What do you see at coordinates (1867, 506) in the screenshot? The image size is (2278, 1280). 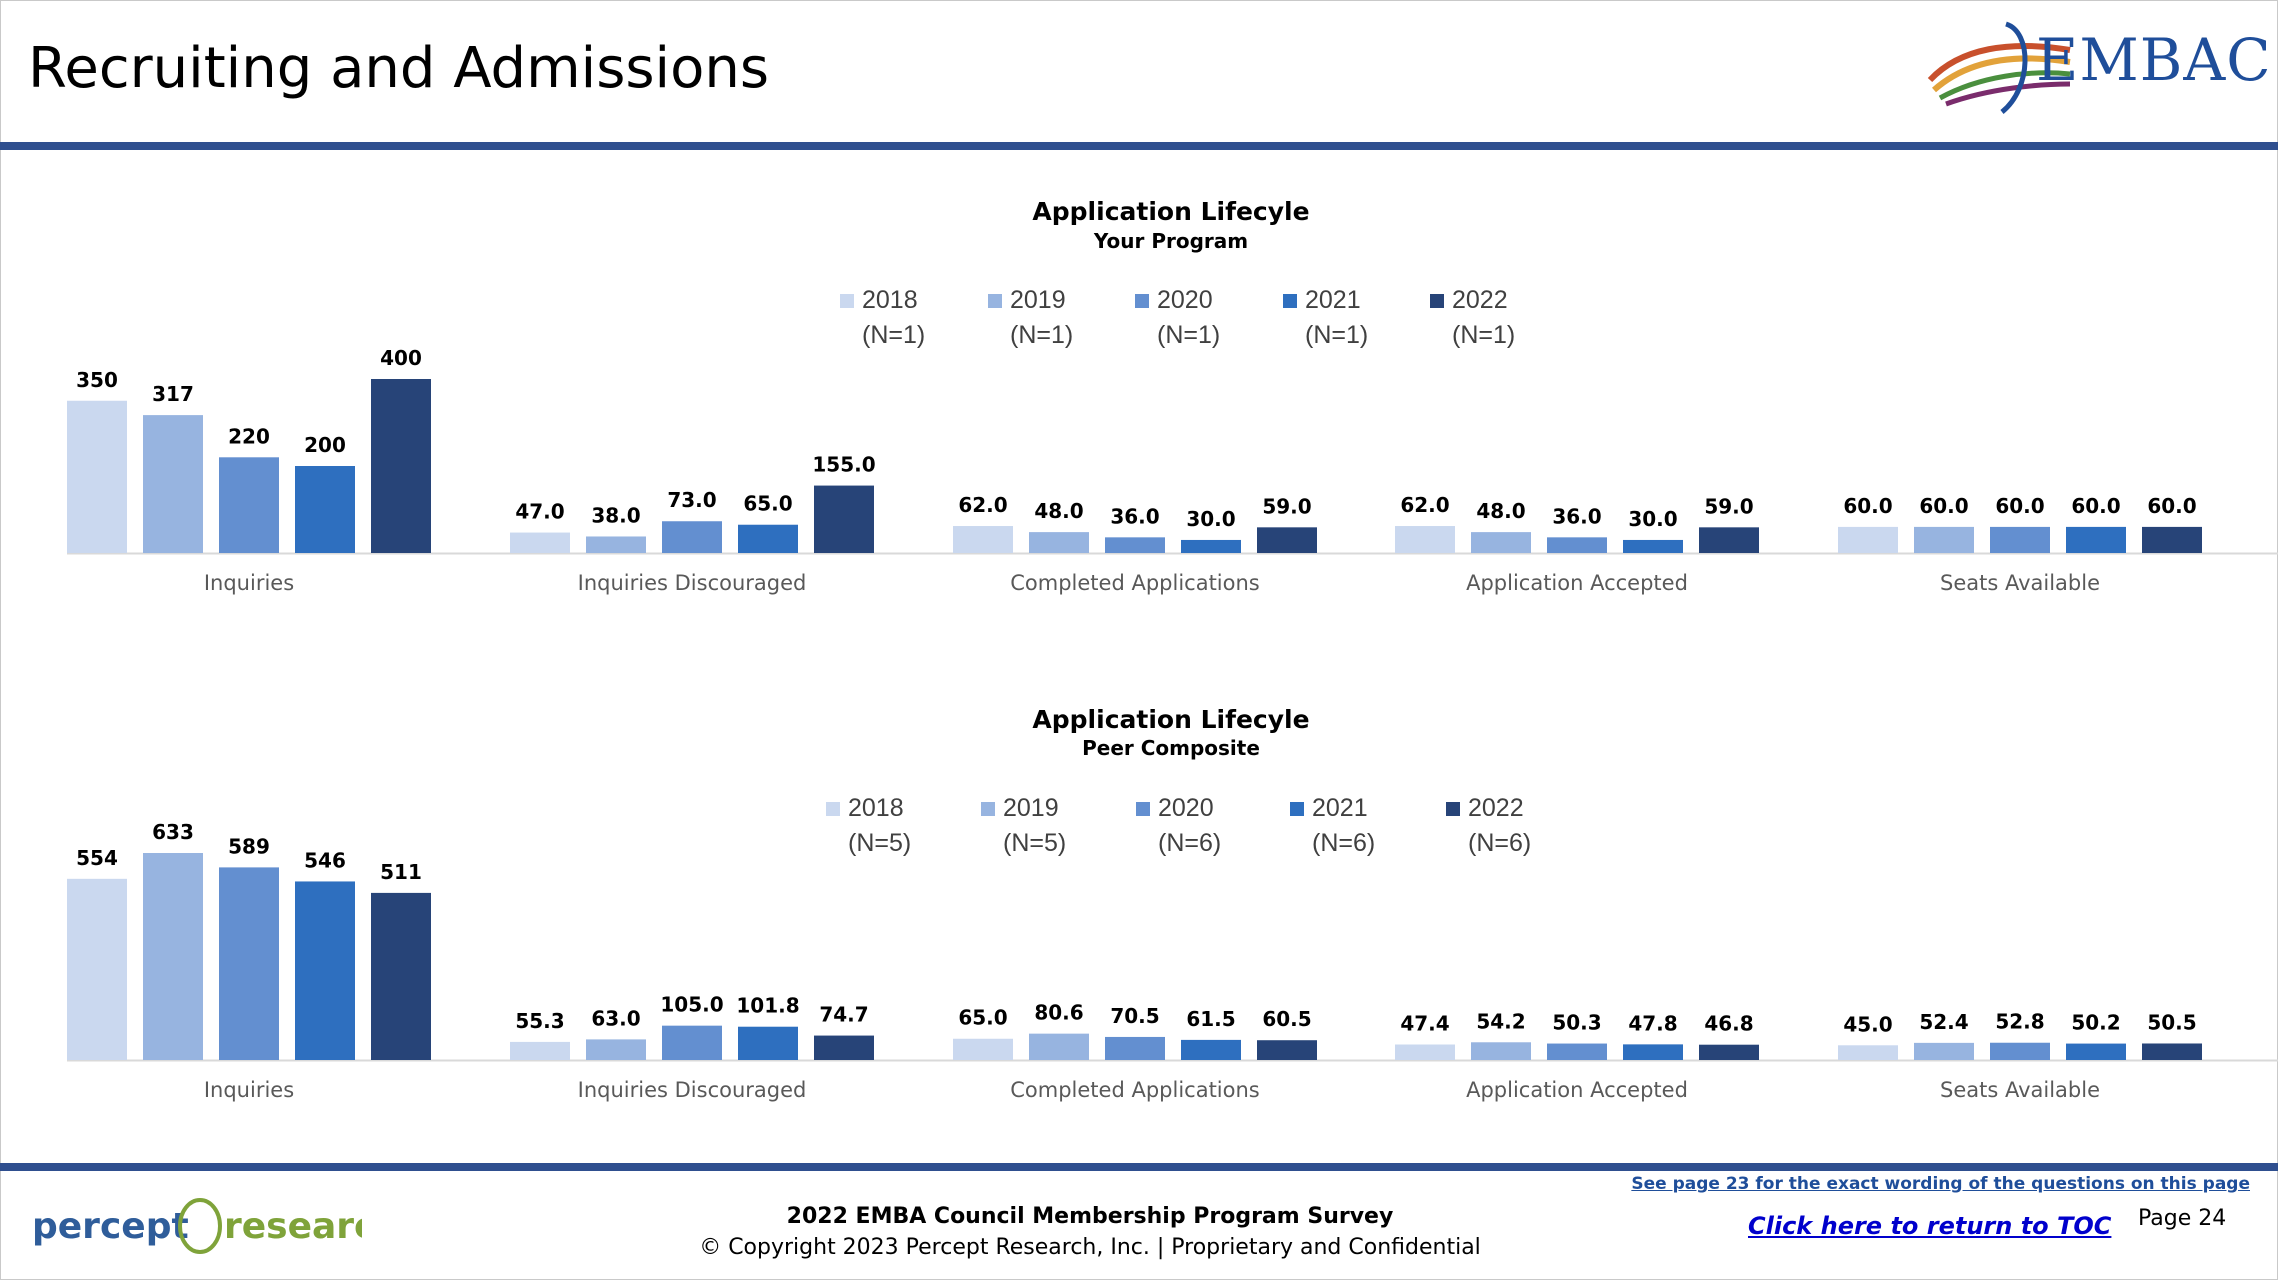 I see `data-label-1-4-2018: 60.0` at bounding box center [1867, 506].